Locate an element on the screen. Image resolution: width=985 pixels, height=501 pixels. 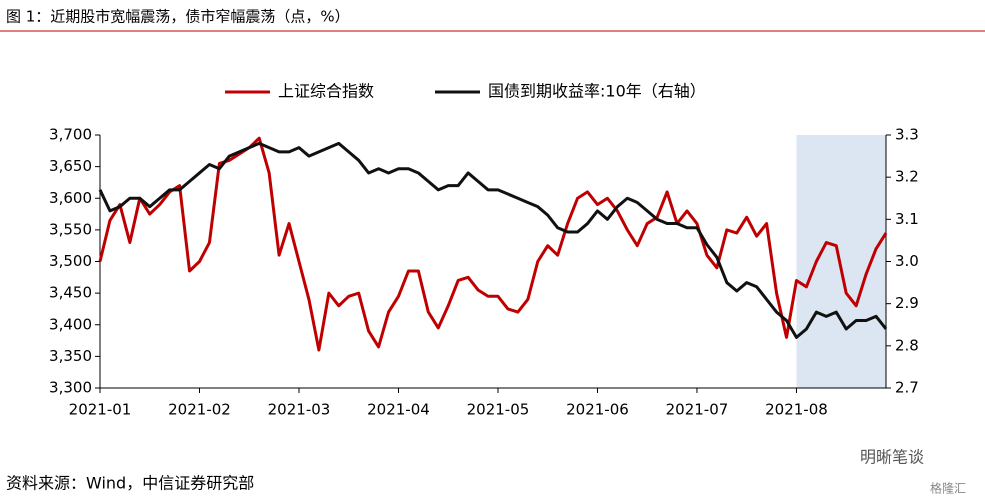
legend-label: 上证综合指数 is located at coordinates (326, 91).